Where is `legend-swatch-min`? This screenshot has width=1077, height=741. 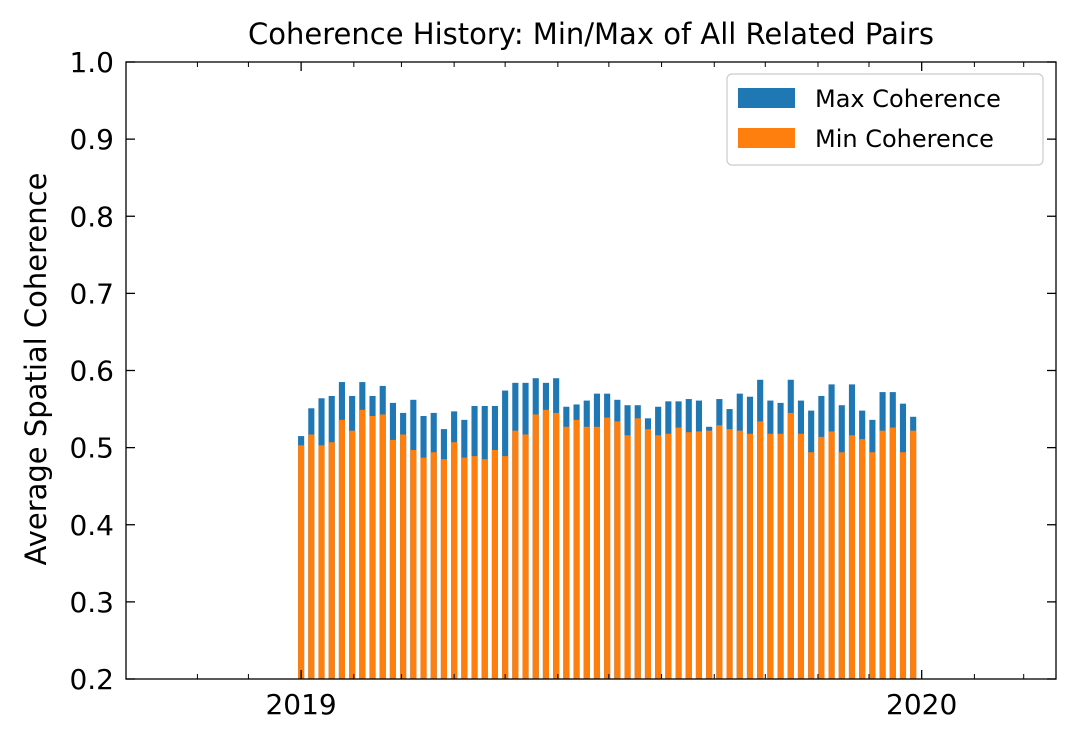
legend-swatch-min is located at coordinates (766, 138).